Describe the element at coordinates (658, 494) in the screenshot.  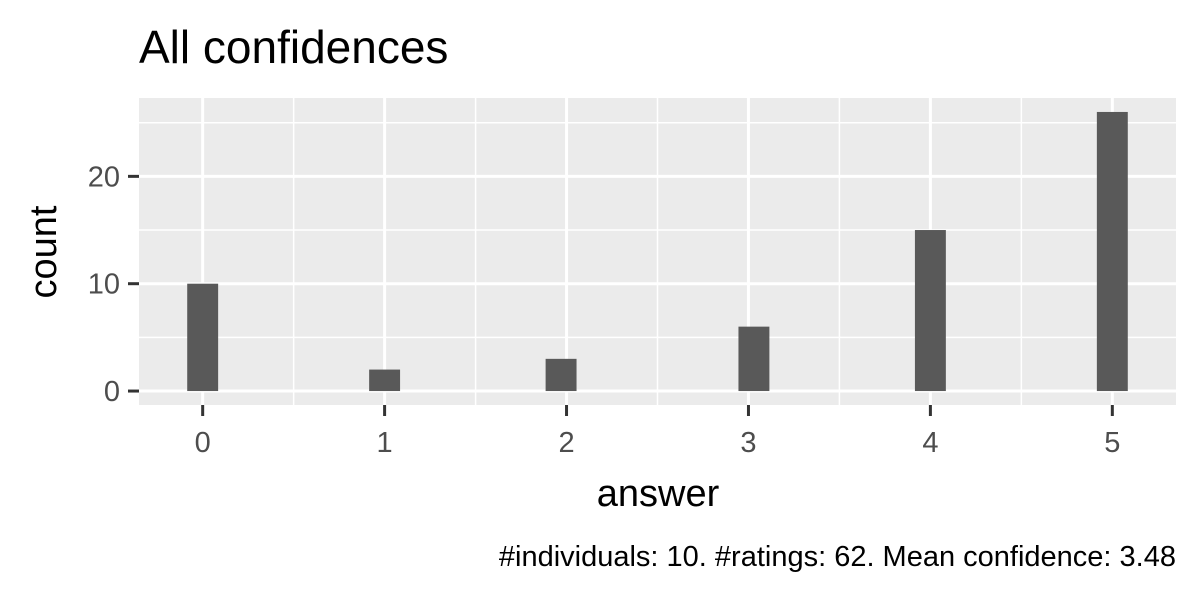
I see `x-axis-title: answer` at that location.